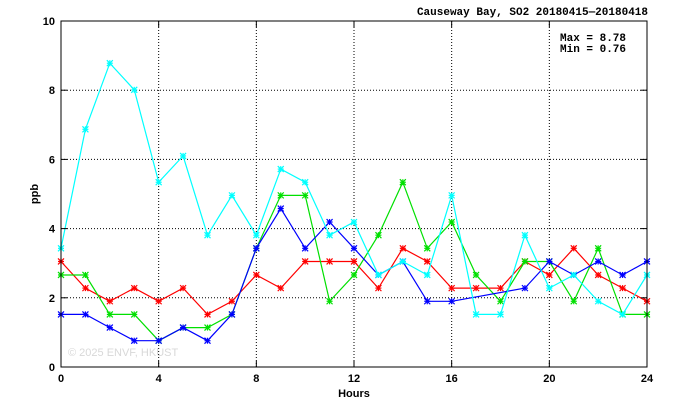 The height and width of the screenshot is (409, 674). What do you see at coordinates (52, 299) in the screenshot?
I see `y-tick-label: 2` at bounding box center [52, 299].